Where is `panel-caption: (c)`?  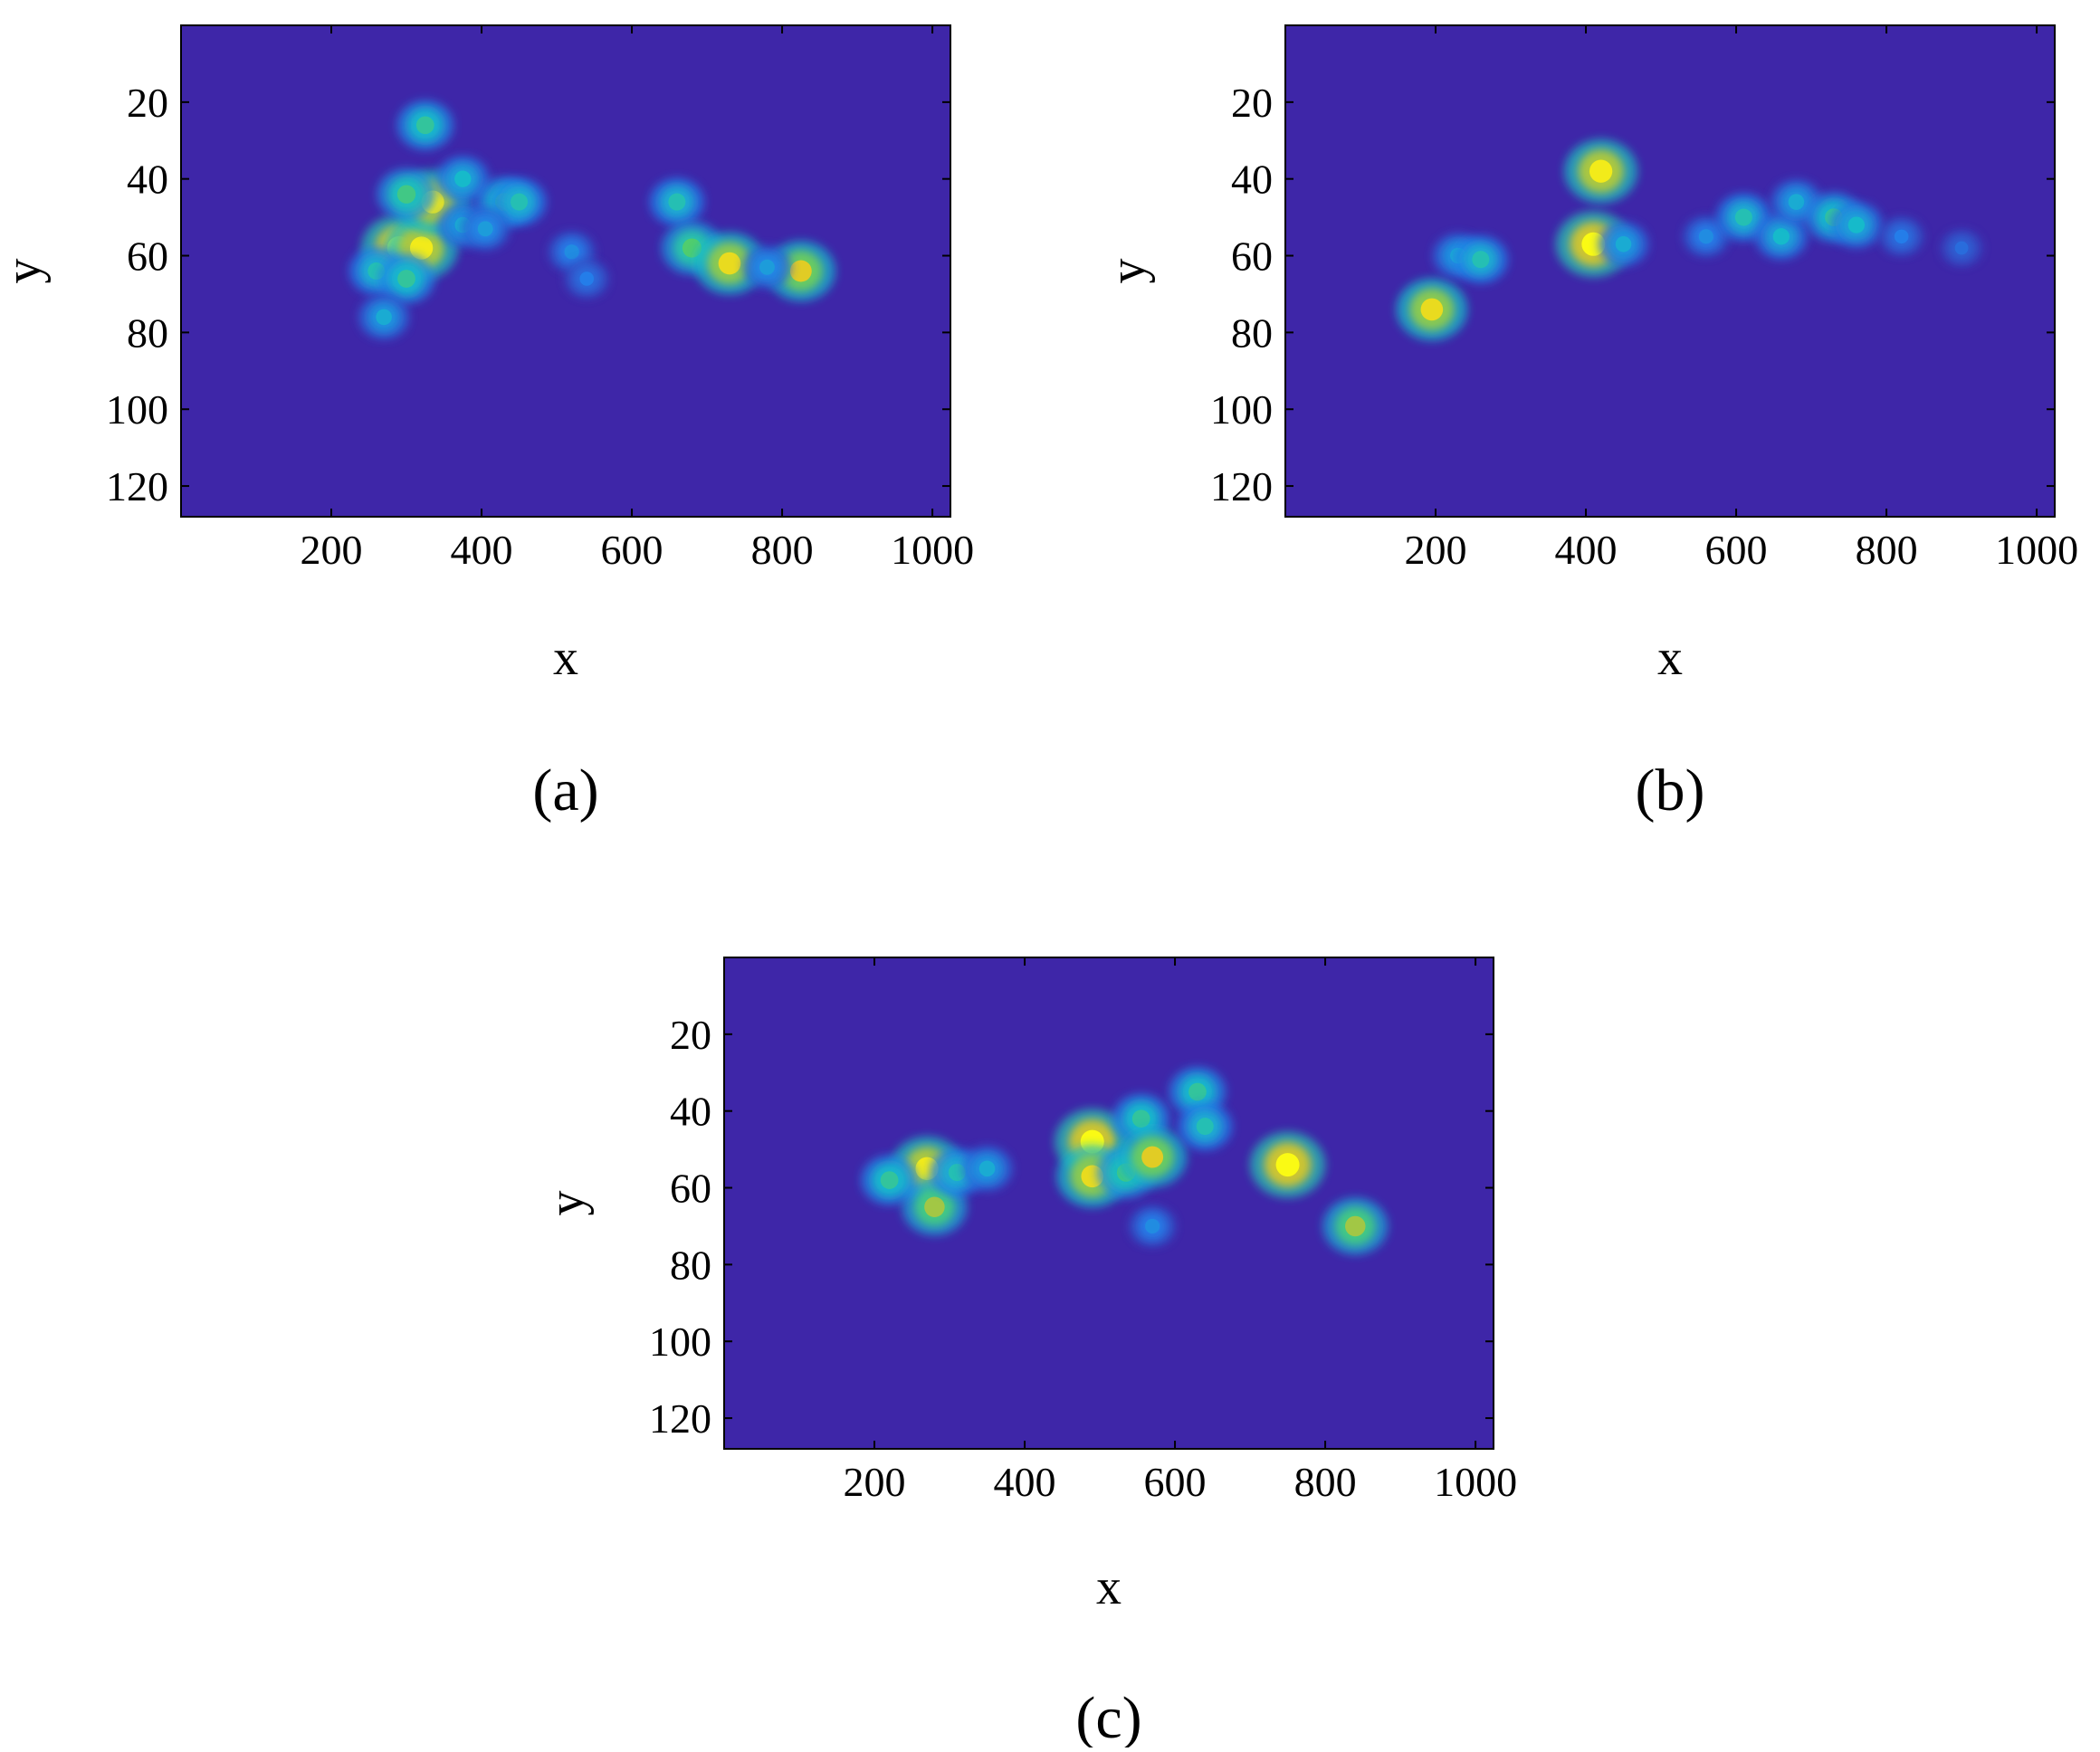
panel-caption: (c) is located at coordinates (1108, 1716).